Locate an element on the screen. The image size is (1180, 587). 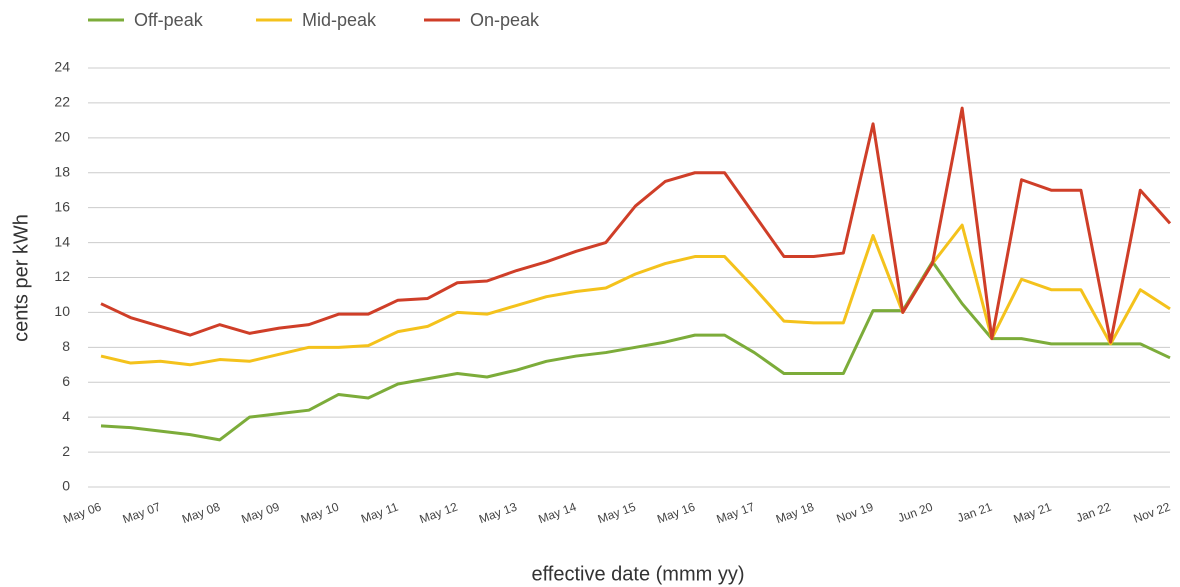
x-tick-label: Jun 20 is located at coordinates (915, 513).